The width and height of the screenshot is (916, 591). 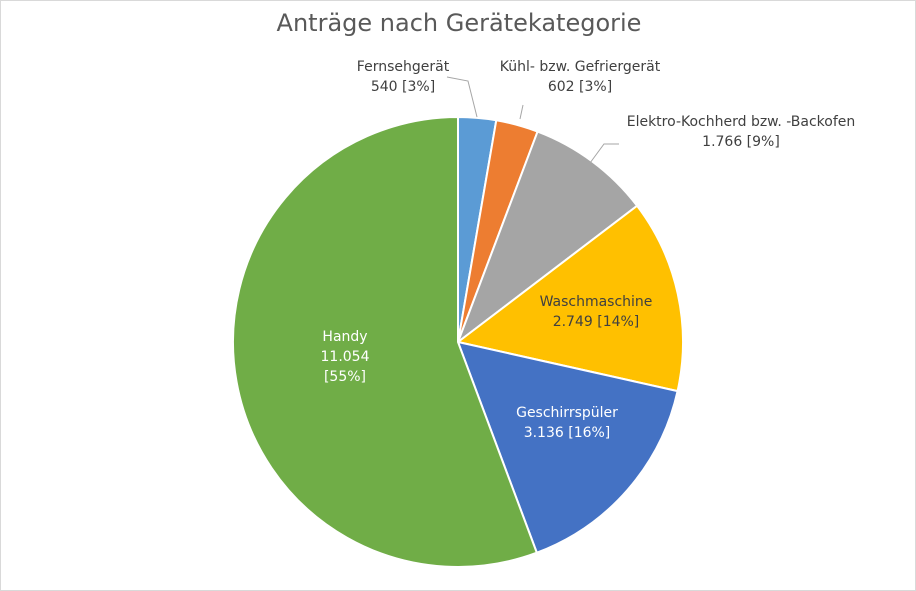 I want to click on leader-line-elektro-kochherd-bzw-backofen, so click(x=604, y=153).